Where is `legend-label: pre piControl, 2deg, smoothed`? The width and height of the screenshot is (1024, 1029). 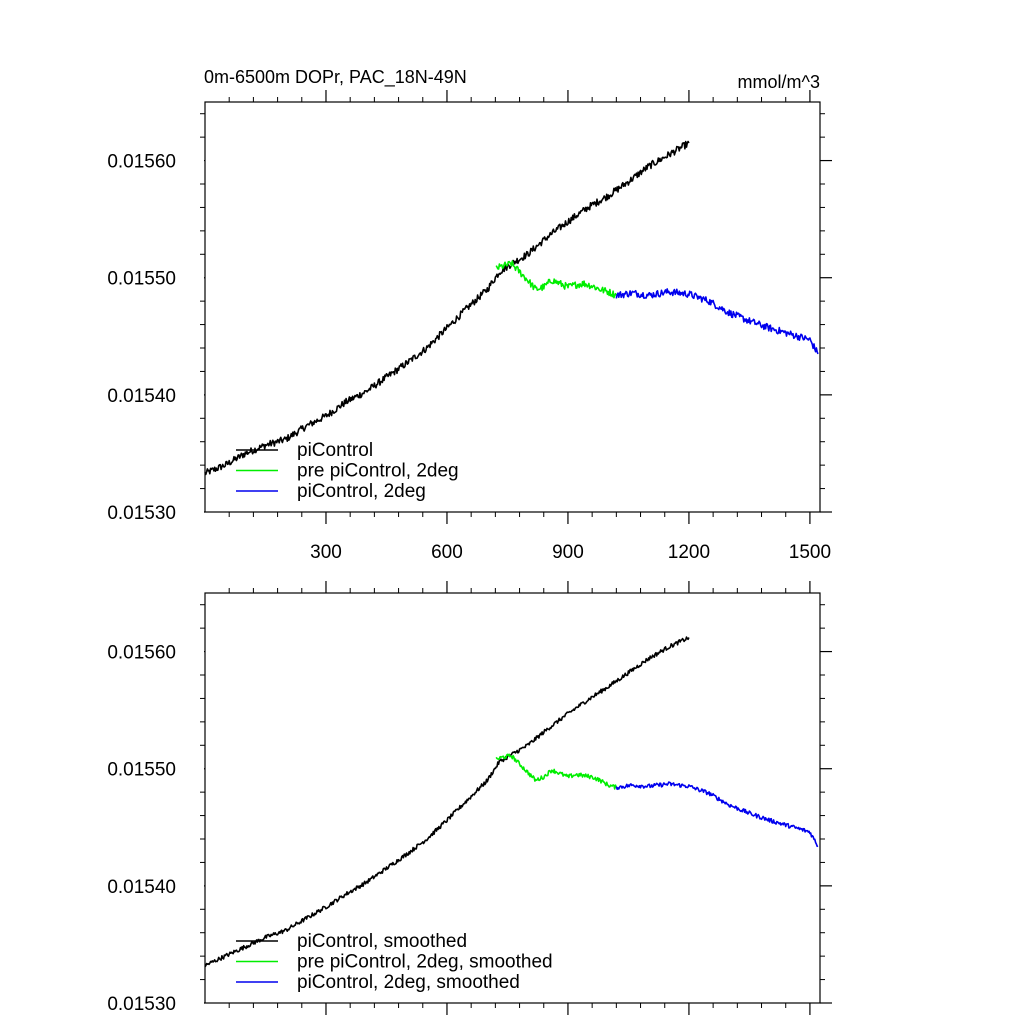
legend-label: pre piControl, 2deg, smoothed is located at coordinates (425, 962).